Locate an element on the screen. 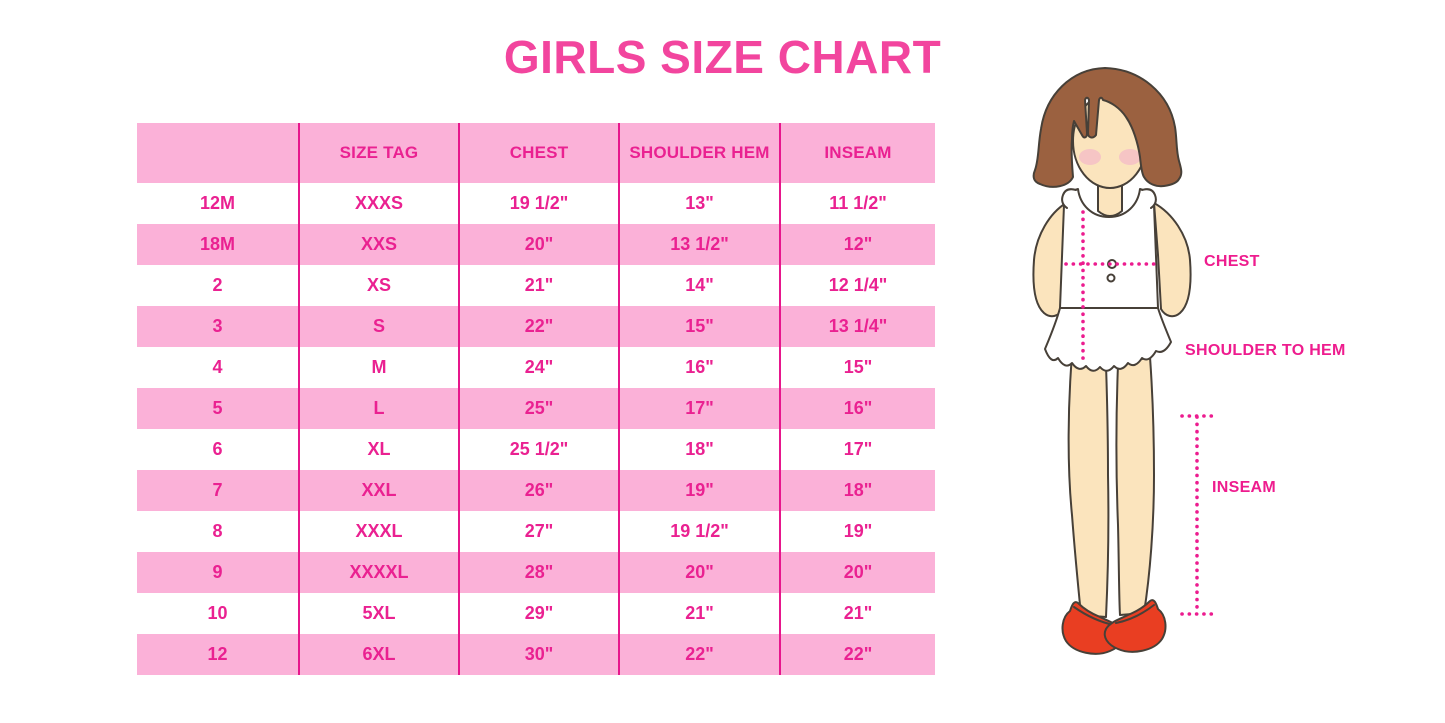 The width and height of the screenshot is (1445, 723). table-row: 12 6XL 30" 22" 22" is located at coordinates (536, 654).